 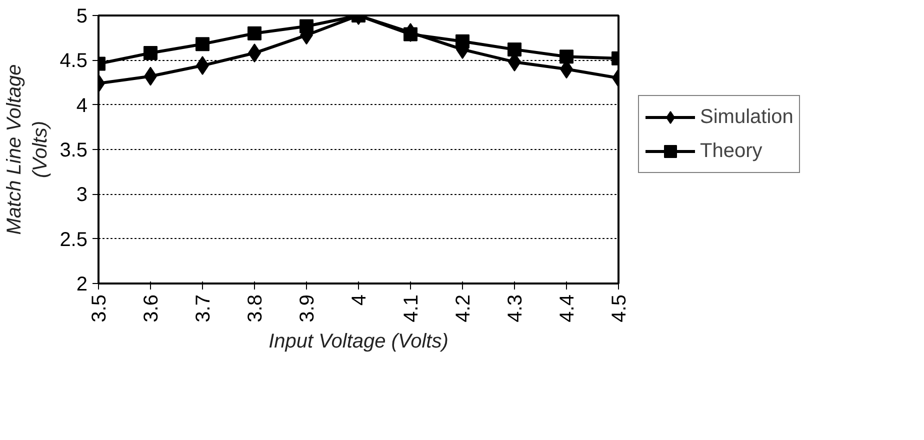 I want to click on y-tick-label: 5, so click(x=82, y=17).